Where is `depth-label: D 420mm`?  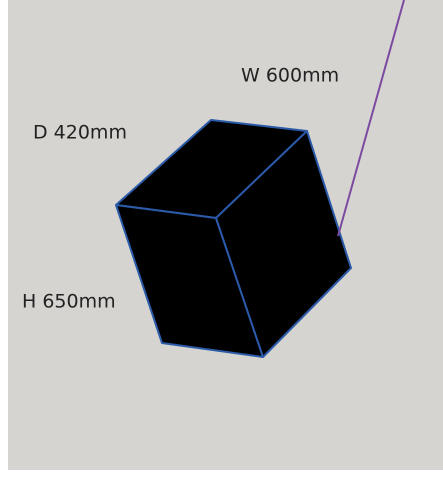 depth-label: D 420mm is located at coordinates (80, 133).